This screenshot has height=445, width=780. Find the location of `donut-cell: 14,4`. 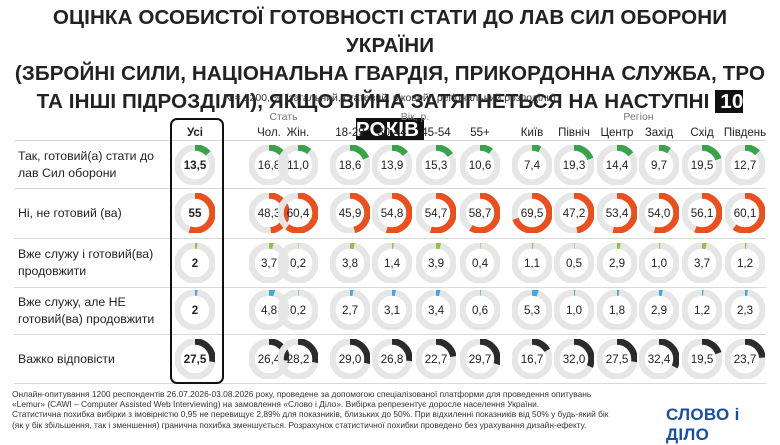

donut-cell: 14,4 is located at coordinates (617, 165).